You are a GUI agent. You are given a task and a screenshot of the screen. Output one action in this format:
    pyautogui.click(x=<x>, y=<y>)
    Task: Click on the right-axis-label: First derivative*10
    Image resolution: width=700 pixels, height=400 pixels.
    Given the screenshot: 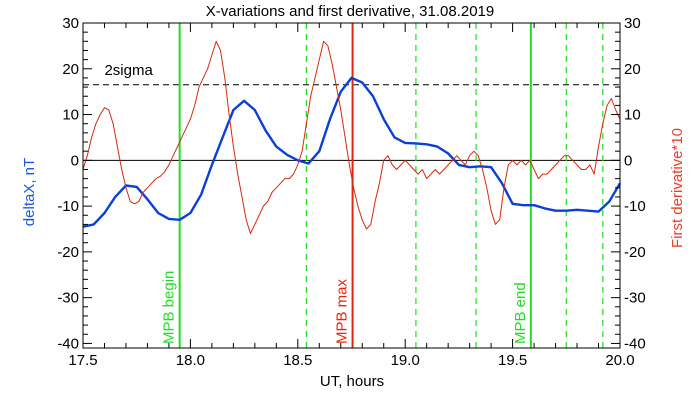 What is the action you would take?
    pyautogui.click(x=677, y=188)
    